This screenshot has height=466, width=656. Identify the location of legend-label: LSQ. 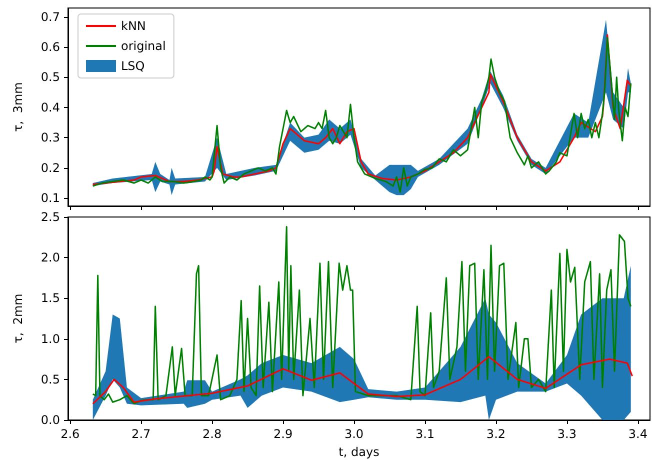
(133, 66).